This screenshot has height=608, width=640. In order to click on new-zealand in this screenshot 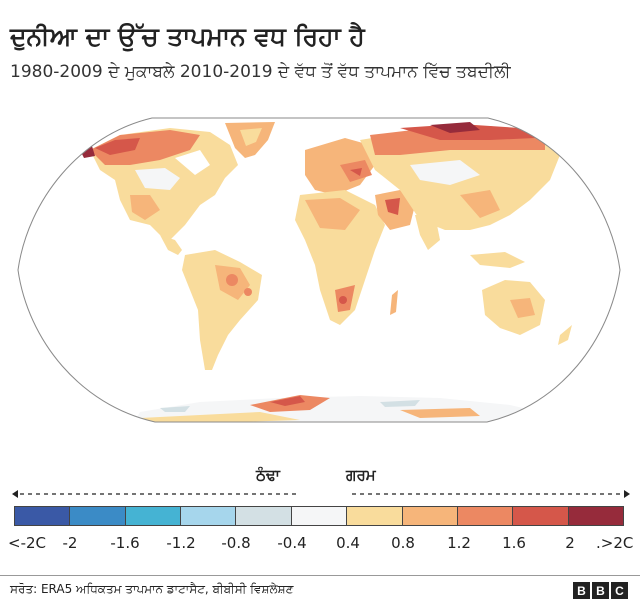, I will do `click(565, 335)`.